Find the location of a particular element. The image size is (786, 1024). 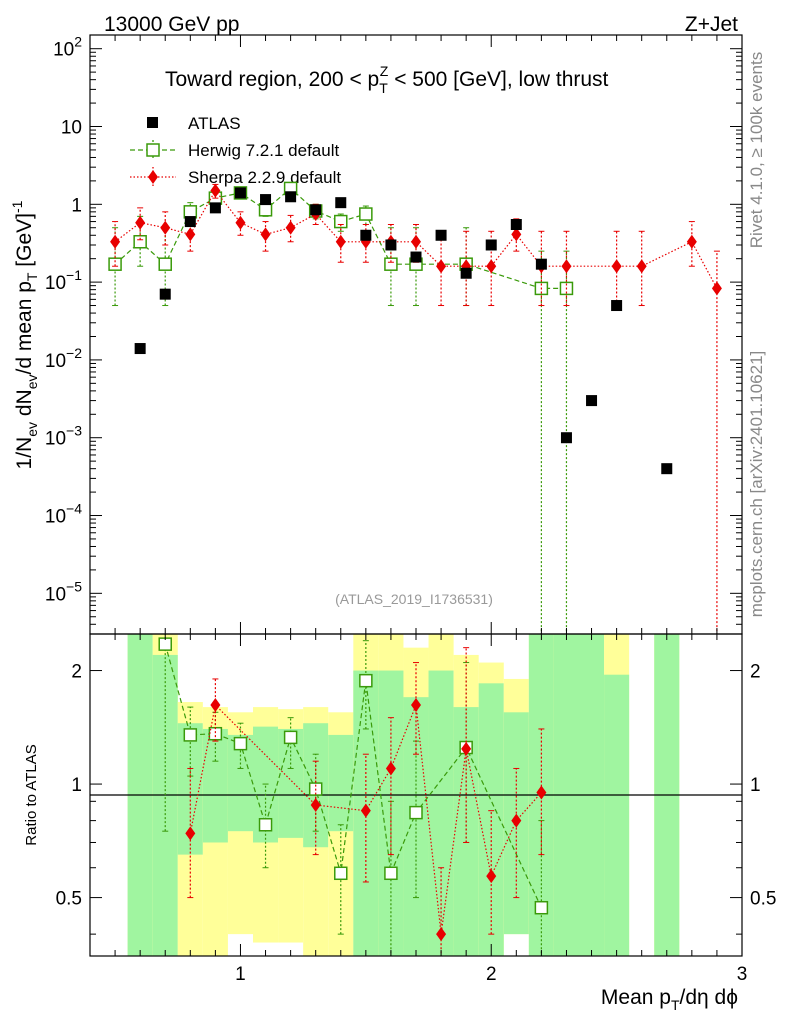

ylabel-sub-t: T is located at coordinates (32, 276).